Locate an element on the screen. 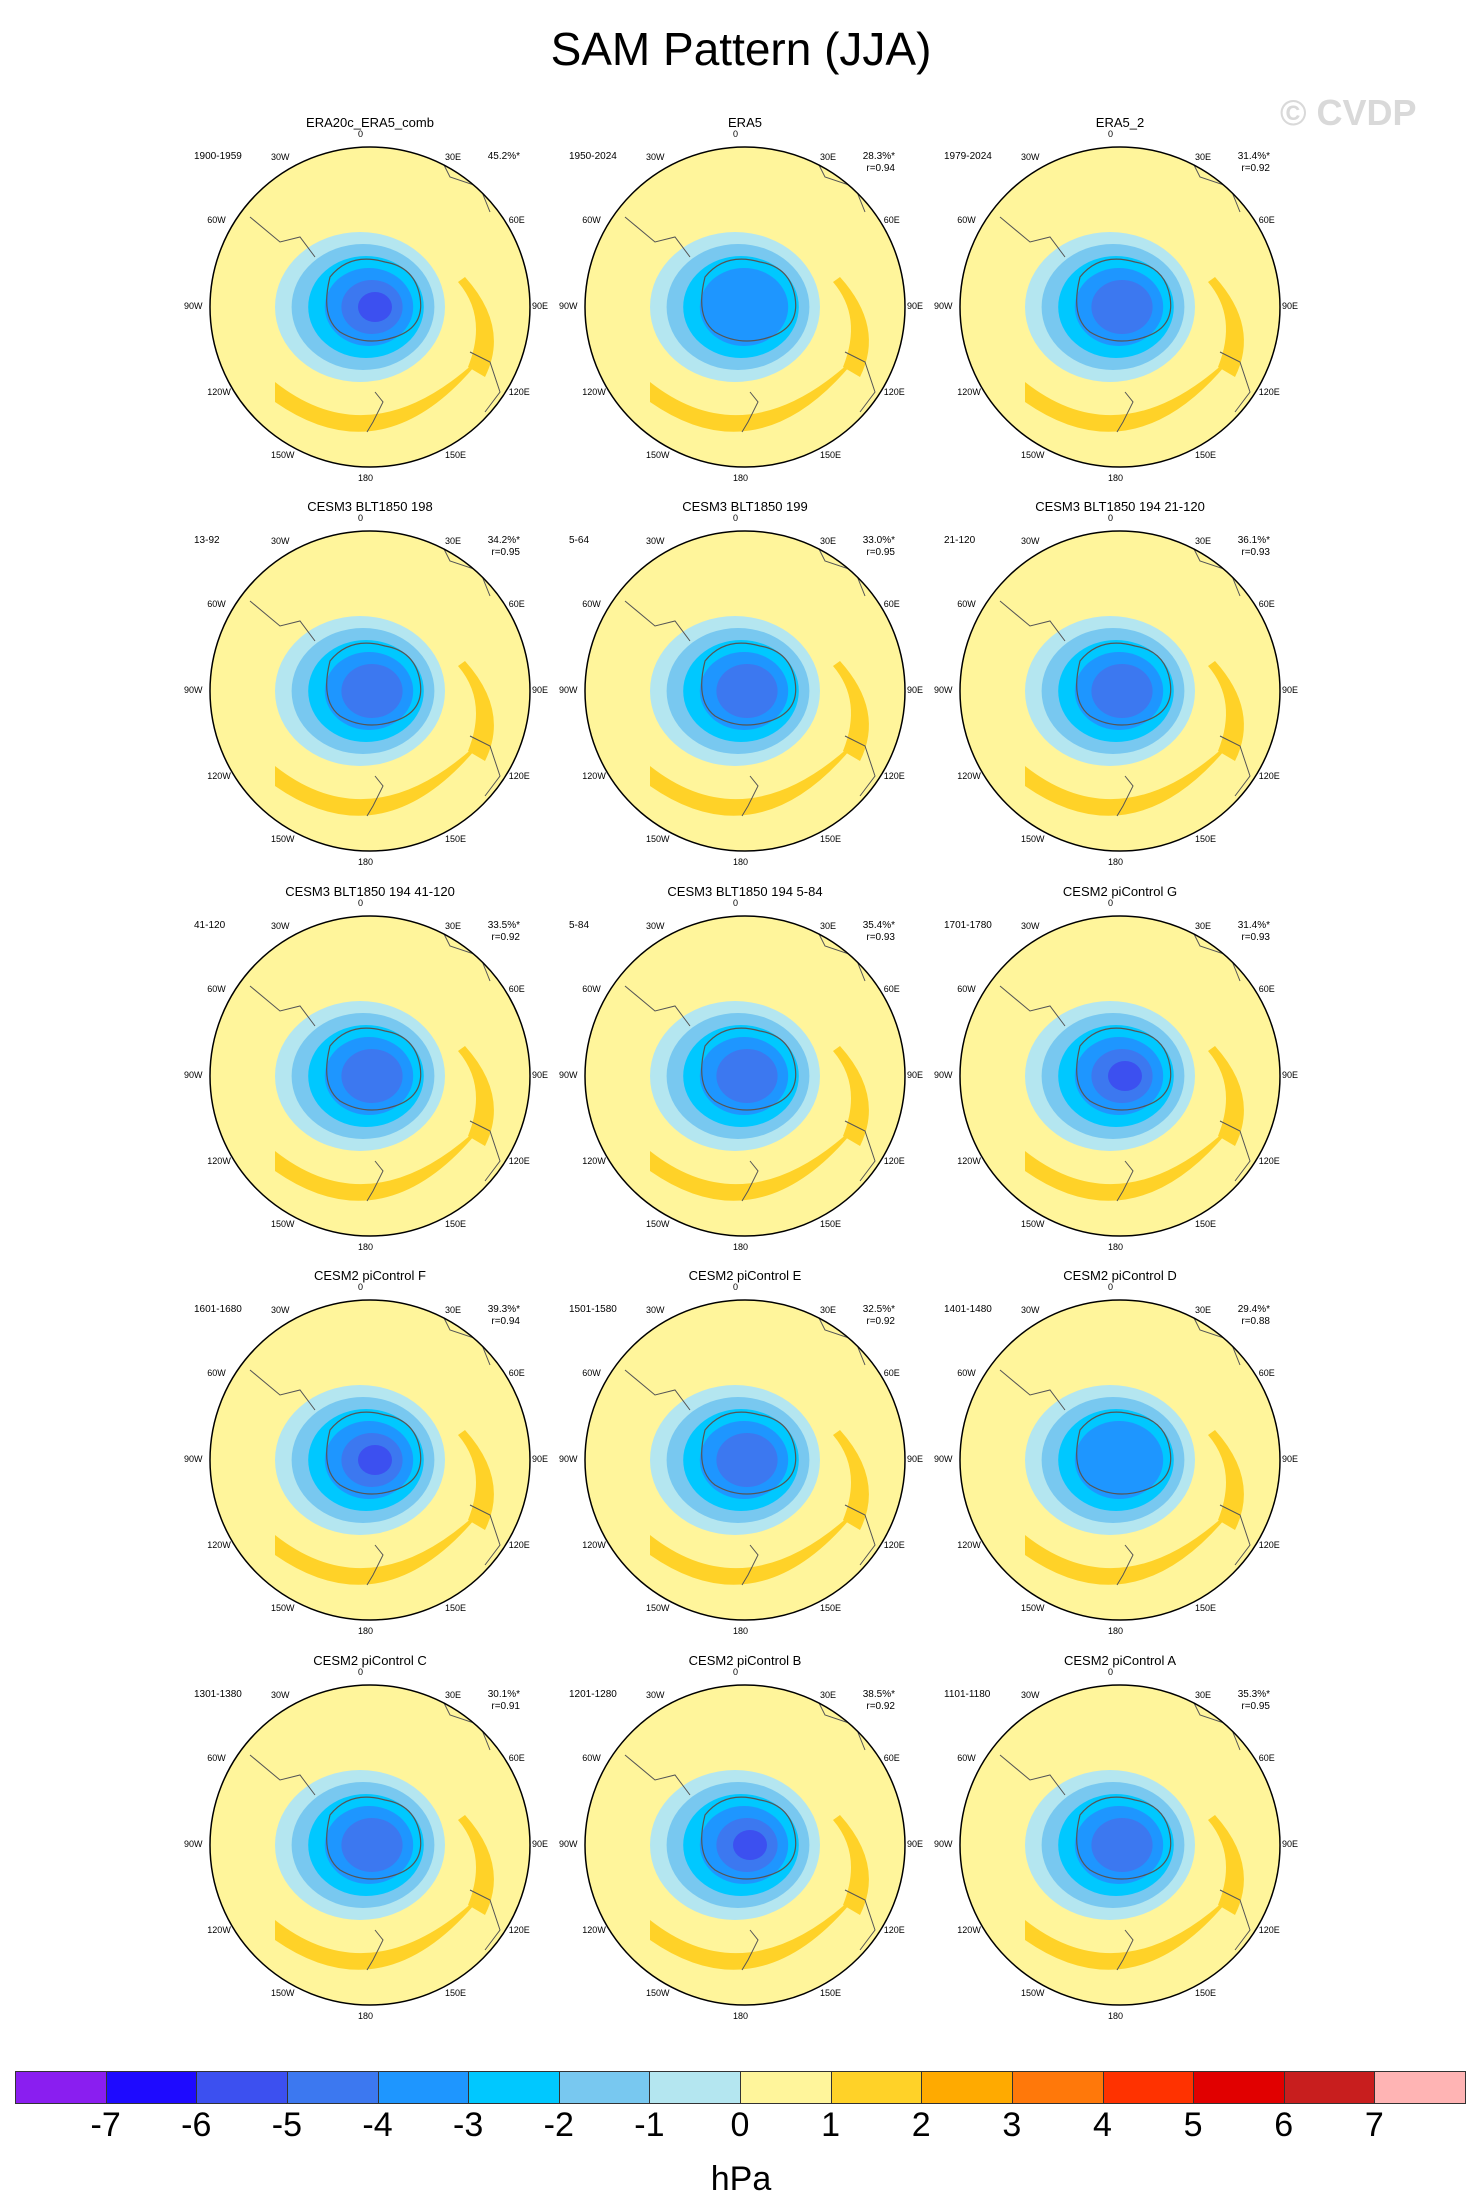 The image size is (1482, 2211). colorbar-tick-label: -3 is located at coordinates (468, 2125).